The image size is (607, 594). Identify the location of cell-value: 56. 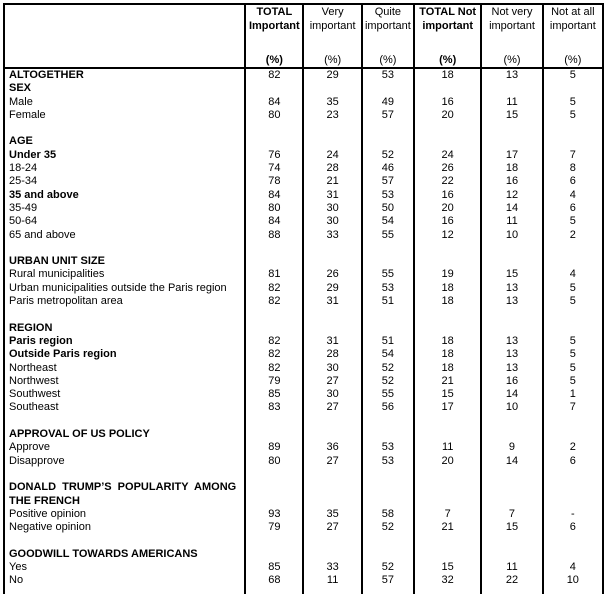
(387, 408).